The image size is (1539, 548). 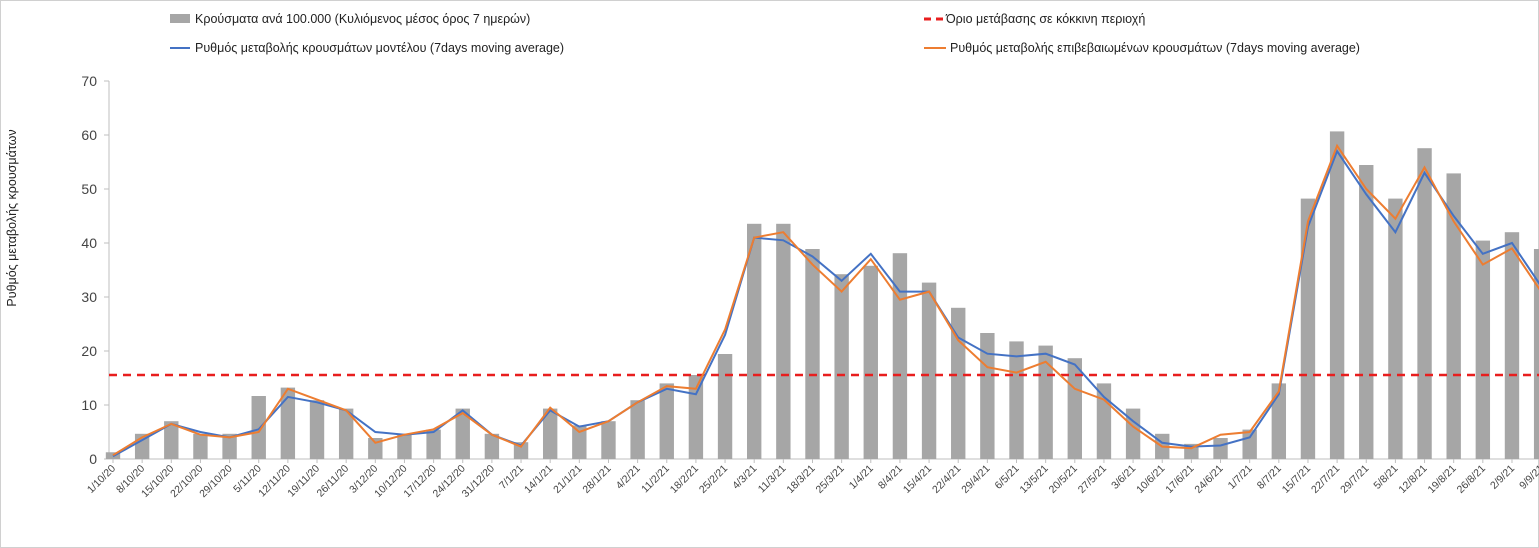 I want to click on y-tick-left-label: 70, so click(x=89, y=81).